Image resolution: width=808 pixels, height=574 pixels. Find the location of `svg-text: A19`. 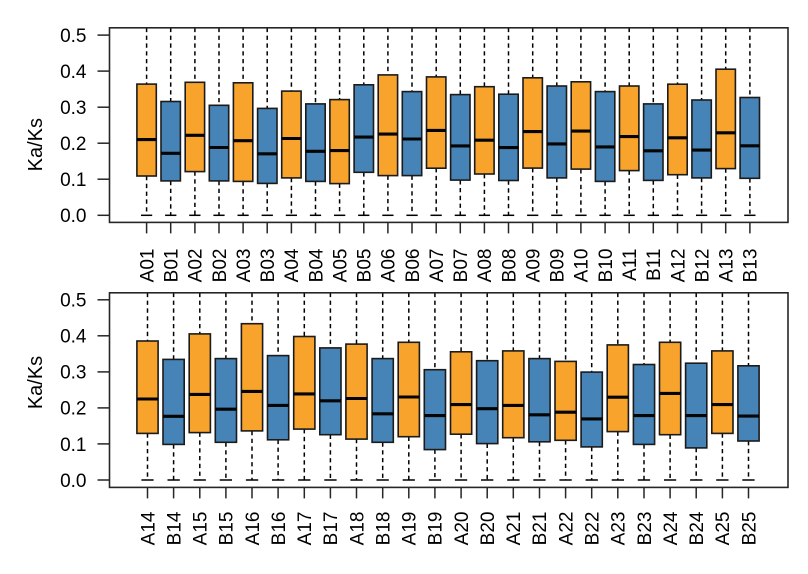

svg-text: A19 is located at coordinates (410, 529).